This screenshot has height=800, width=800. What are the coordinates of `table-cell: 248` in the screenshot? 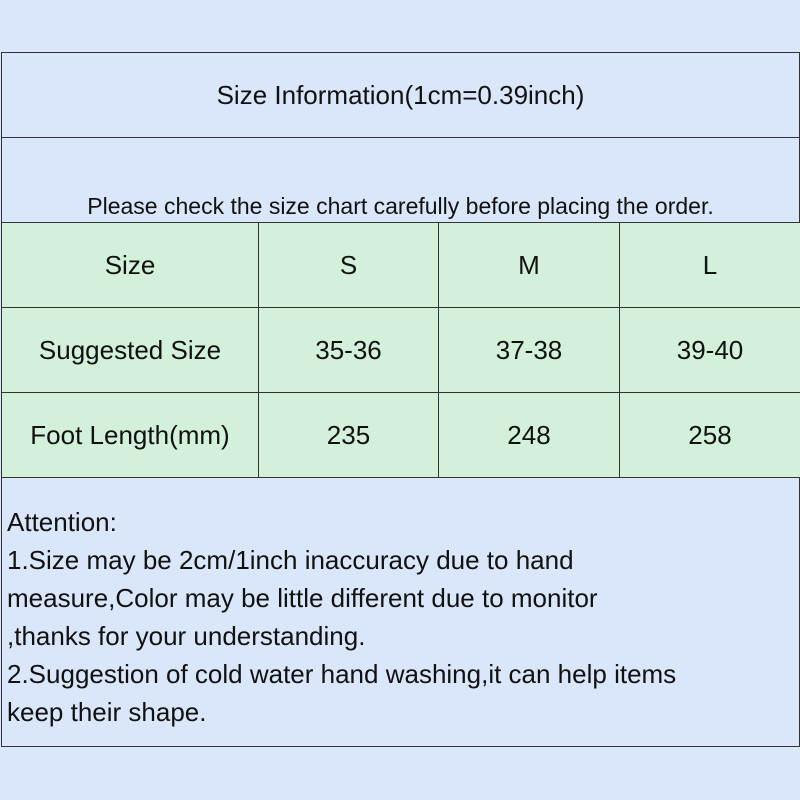 It's located at (529, 435).